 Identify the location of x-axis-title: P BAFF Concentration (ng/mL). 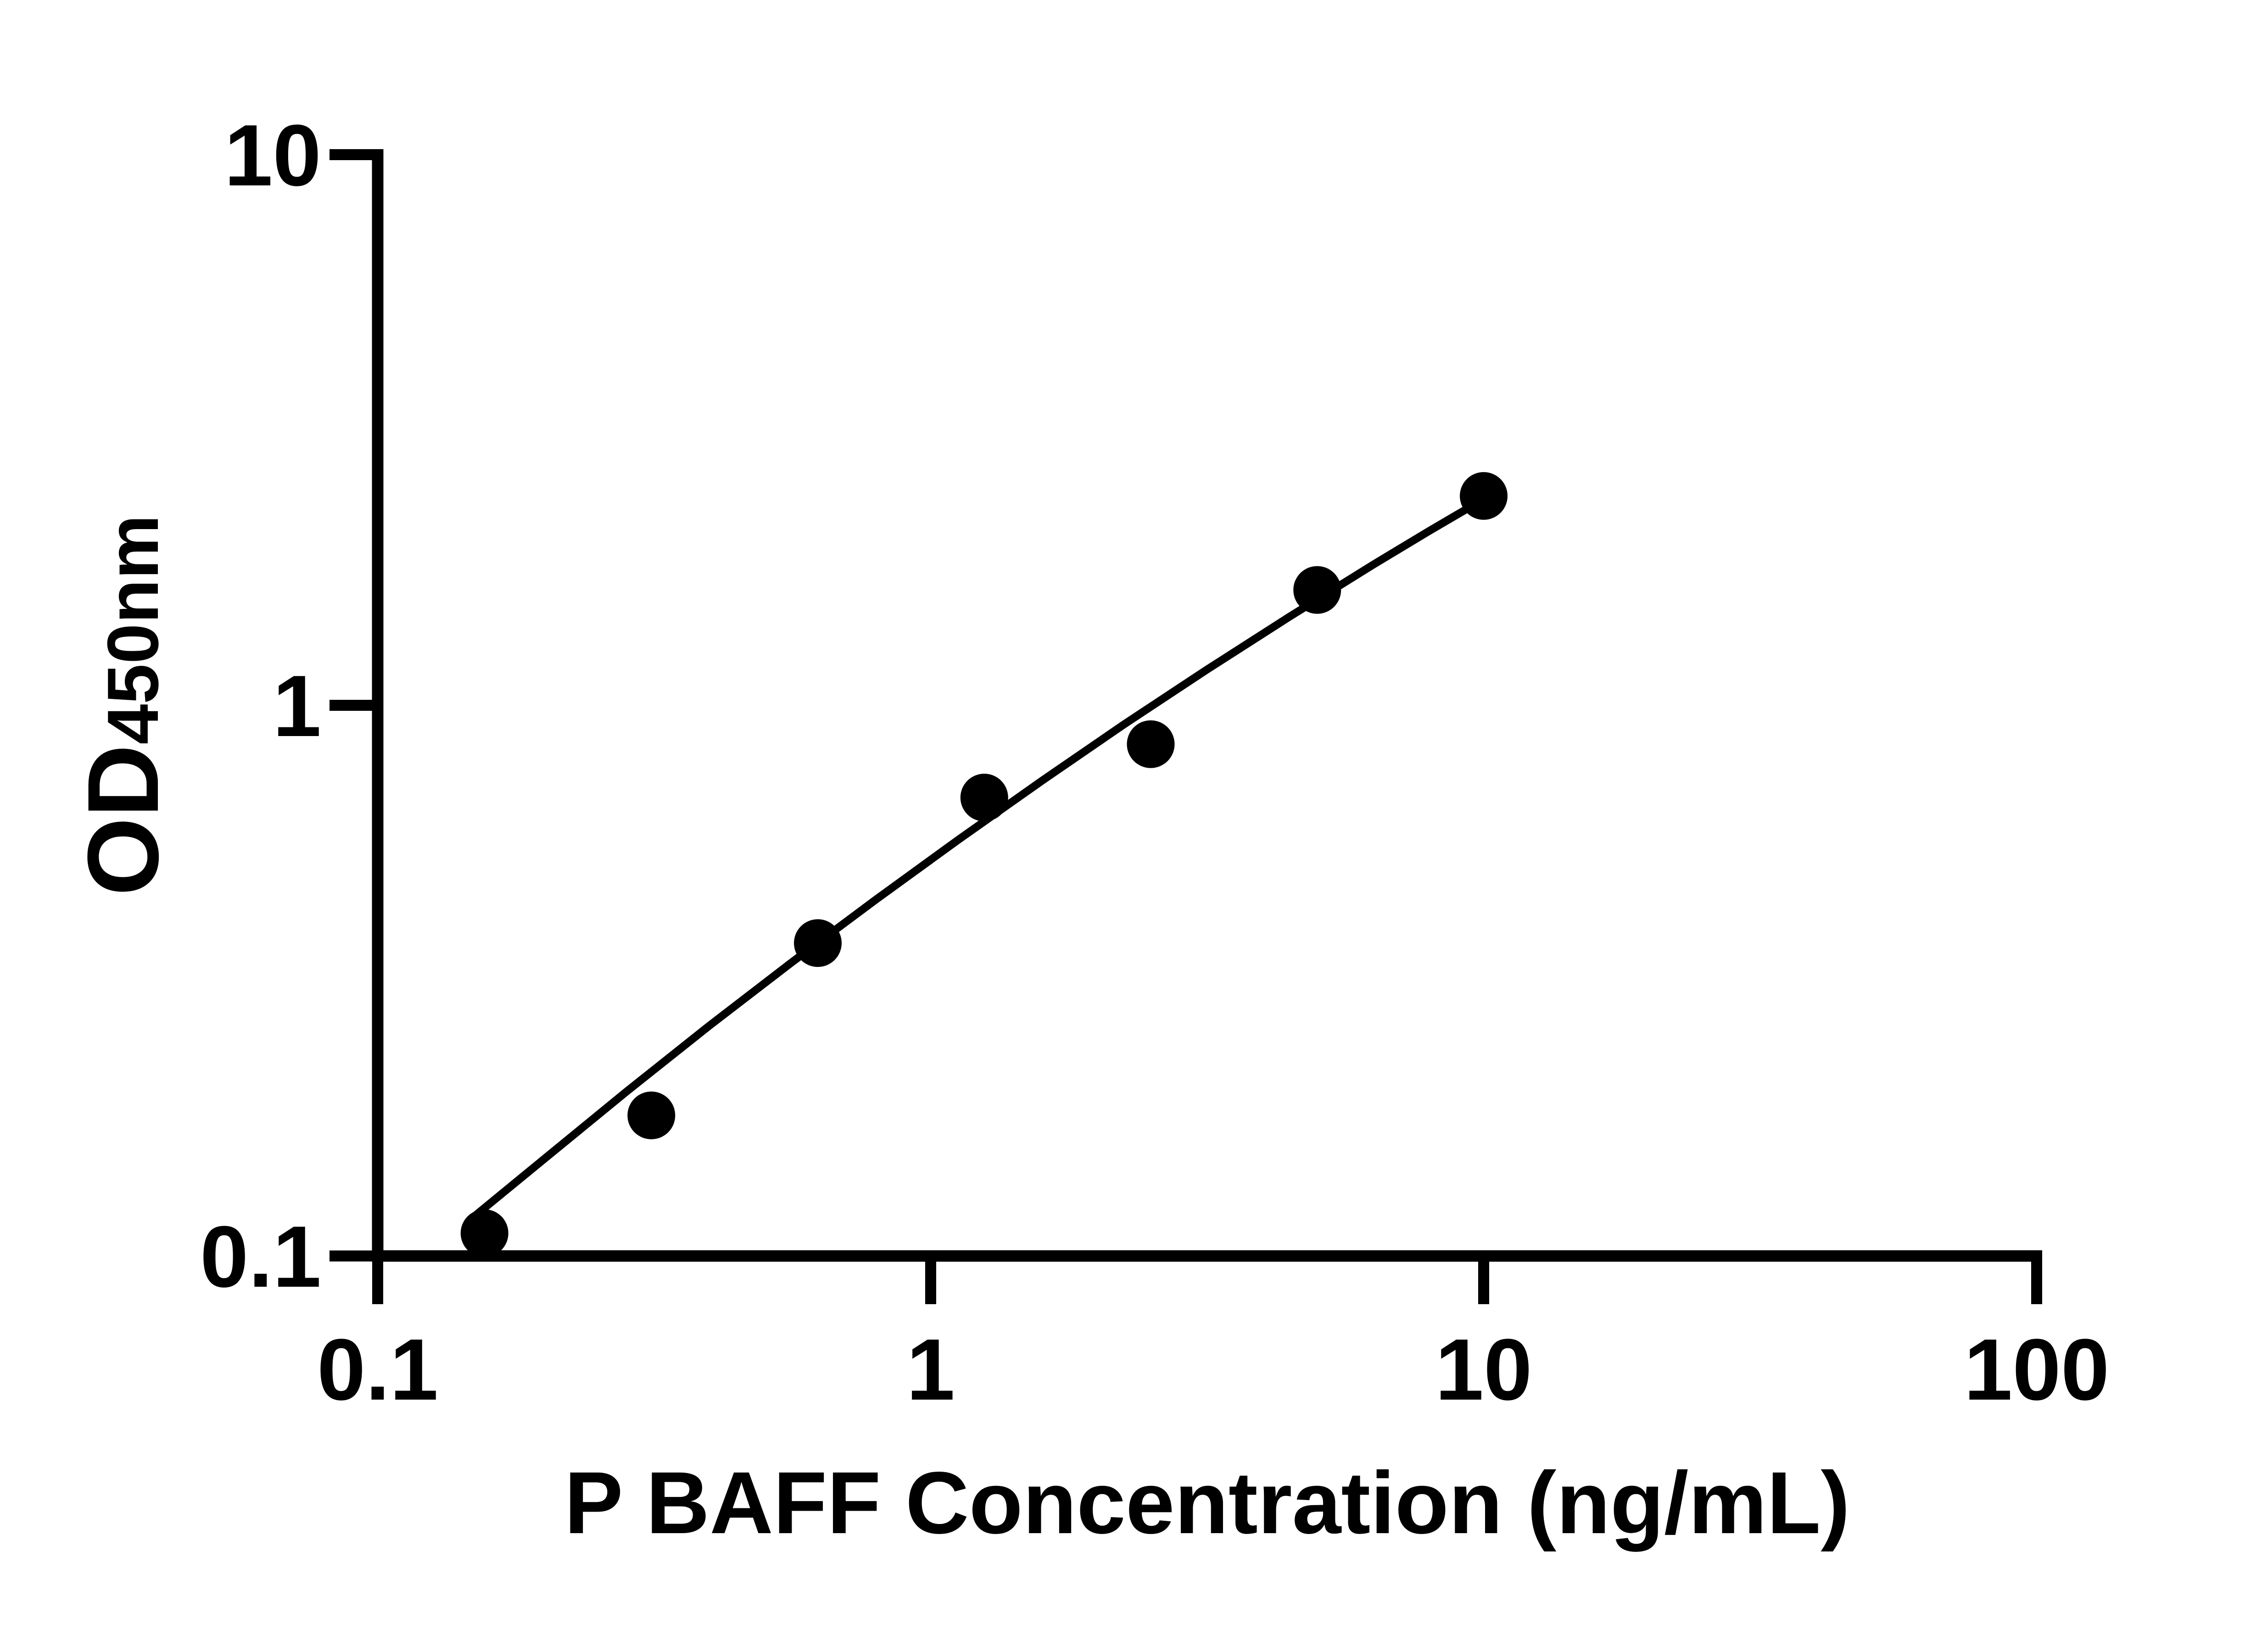
(1207, 1503).